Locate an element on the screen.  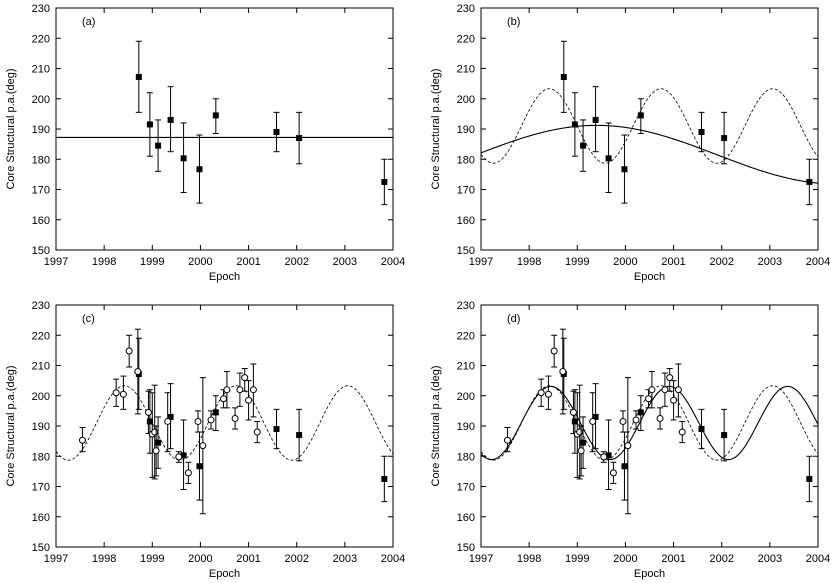
curve-short-period-fit is located at coordinates (649, 126).